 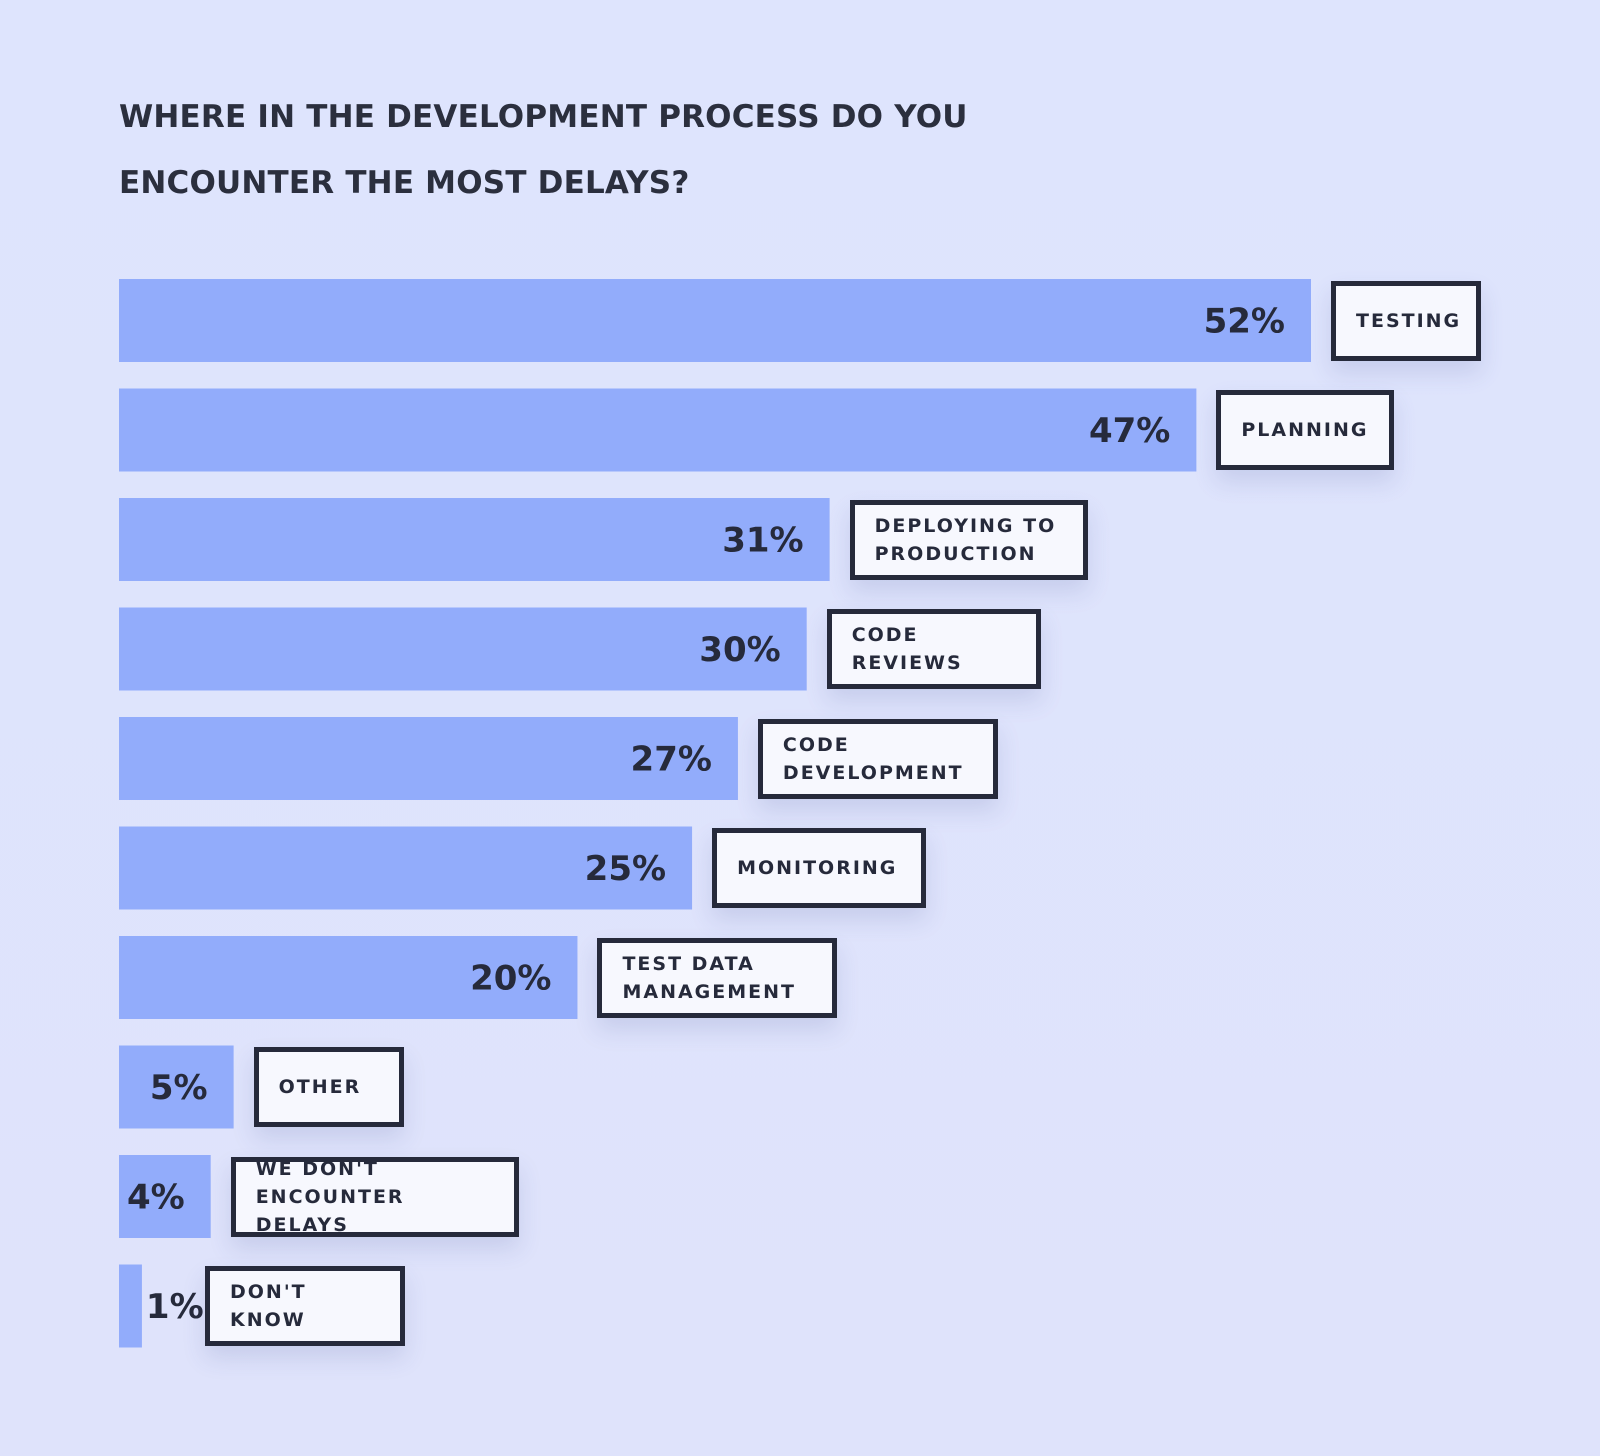 I want to click on category-text: CODE DEVELOPMENT, so click(x=873, y=758).